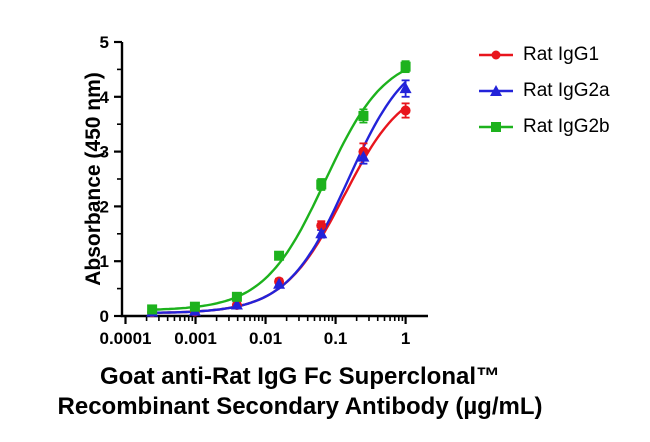 The image size is (650, 442). Describe the element at coordinates (300, 376) in the screenshot. I see `x-axis-label-line1: Goat anti-Rat IgG Fc Superclonal™` at that location.